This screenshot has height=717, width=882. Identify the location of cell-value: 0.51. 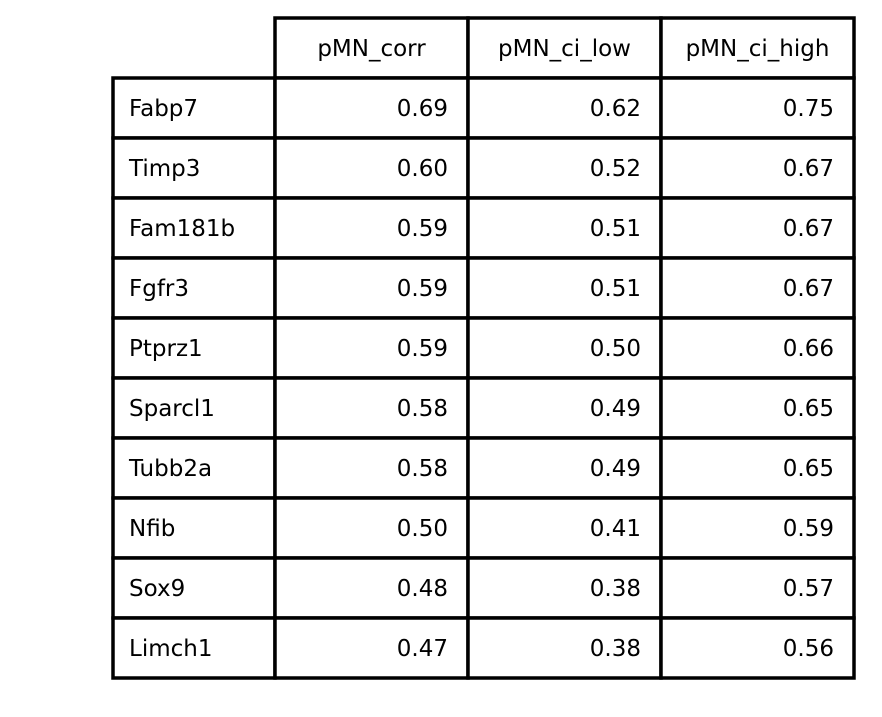
(615, 229).